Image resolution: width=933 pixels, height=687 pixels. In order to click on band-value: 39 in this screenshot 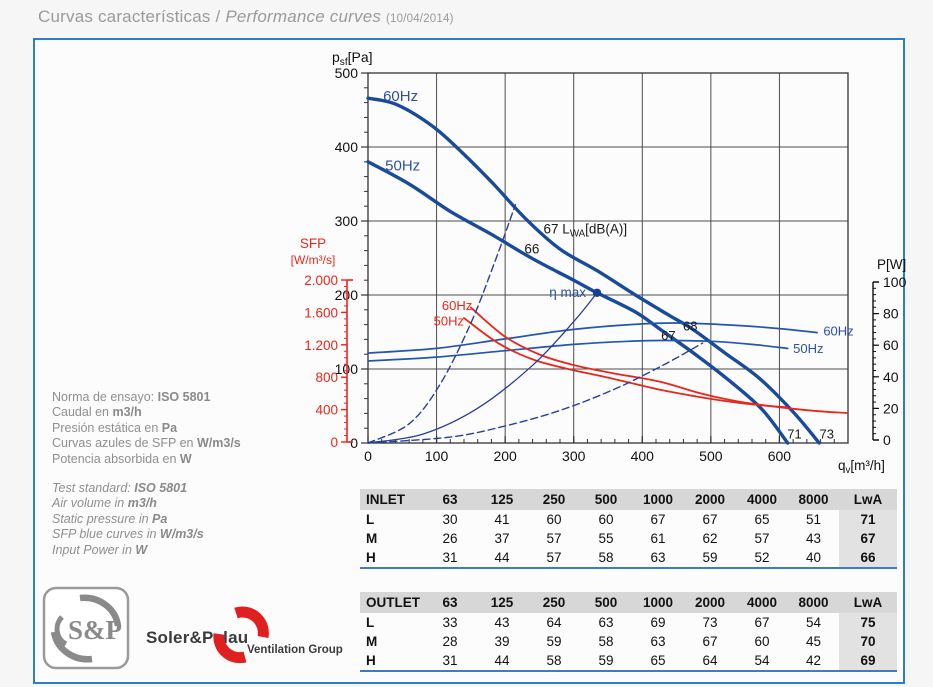, I will do `click(502, 641)`.